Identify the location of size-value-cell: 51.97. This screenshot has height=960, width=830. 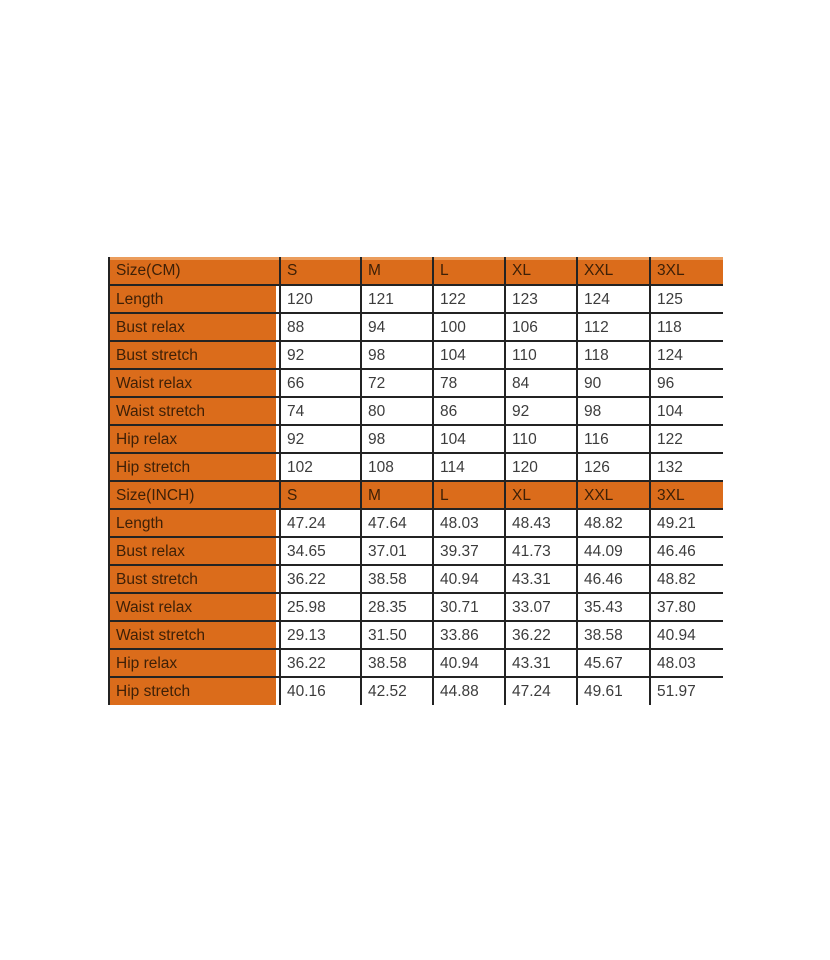
(686, 690).